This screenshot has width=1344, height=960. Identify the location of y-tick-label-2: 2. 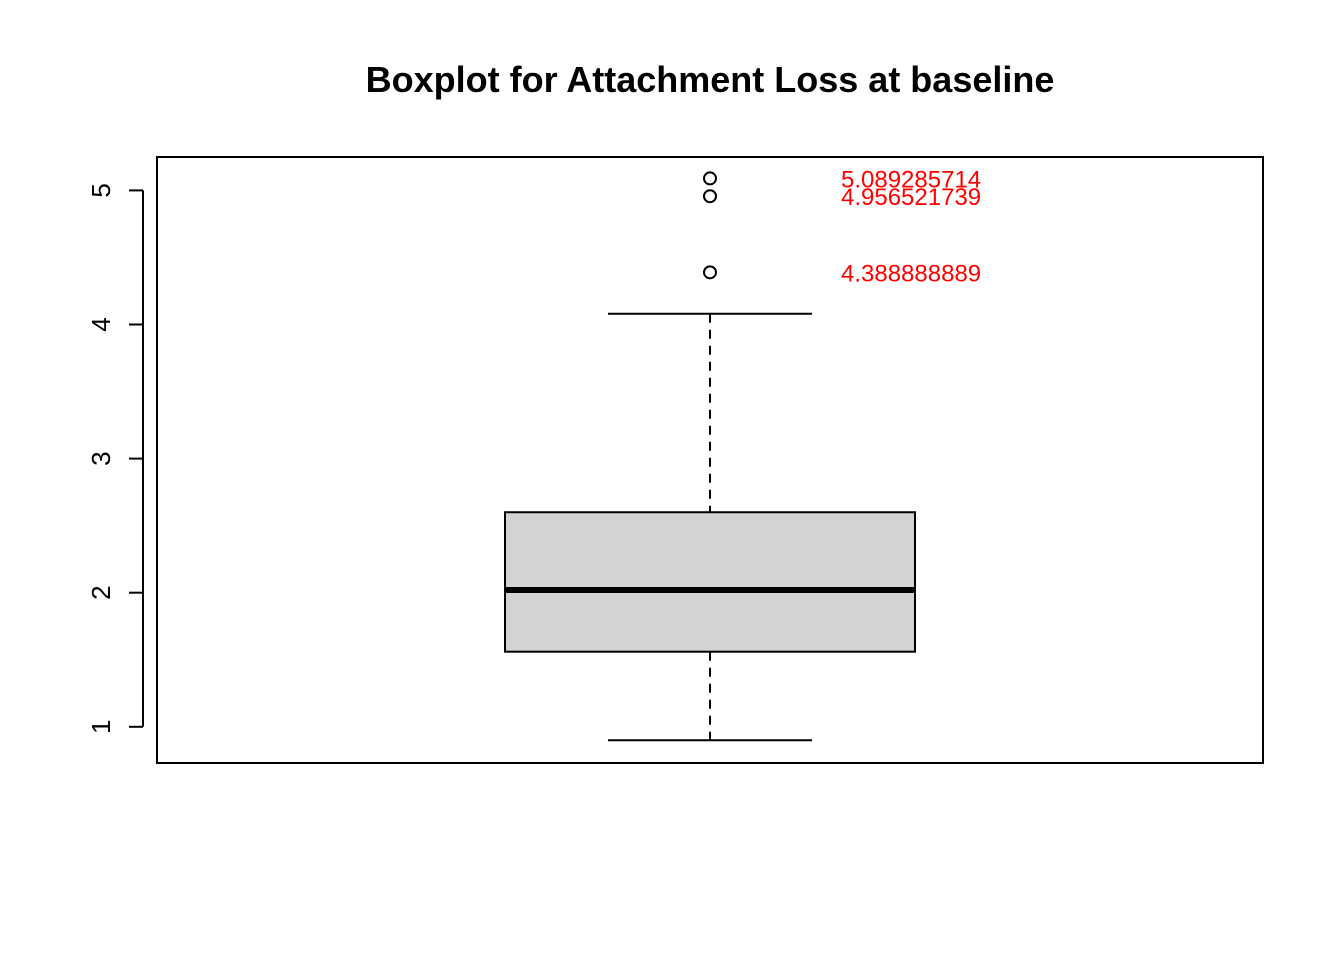
(101, 592).